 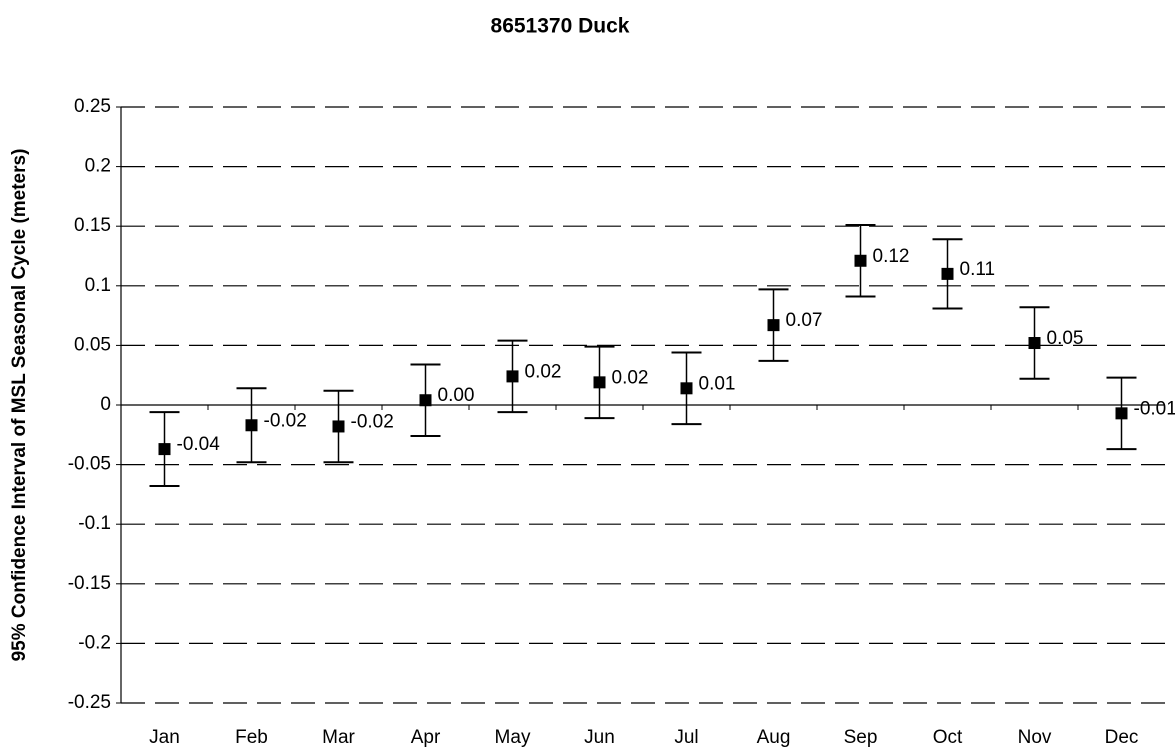 I want to click on data-label: 0.11, so click(x=978, y=269).